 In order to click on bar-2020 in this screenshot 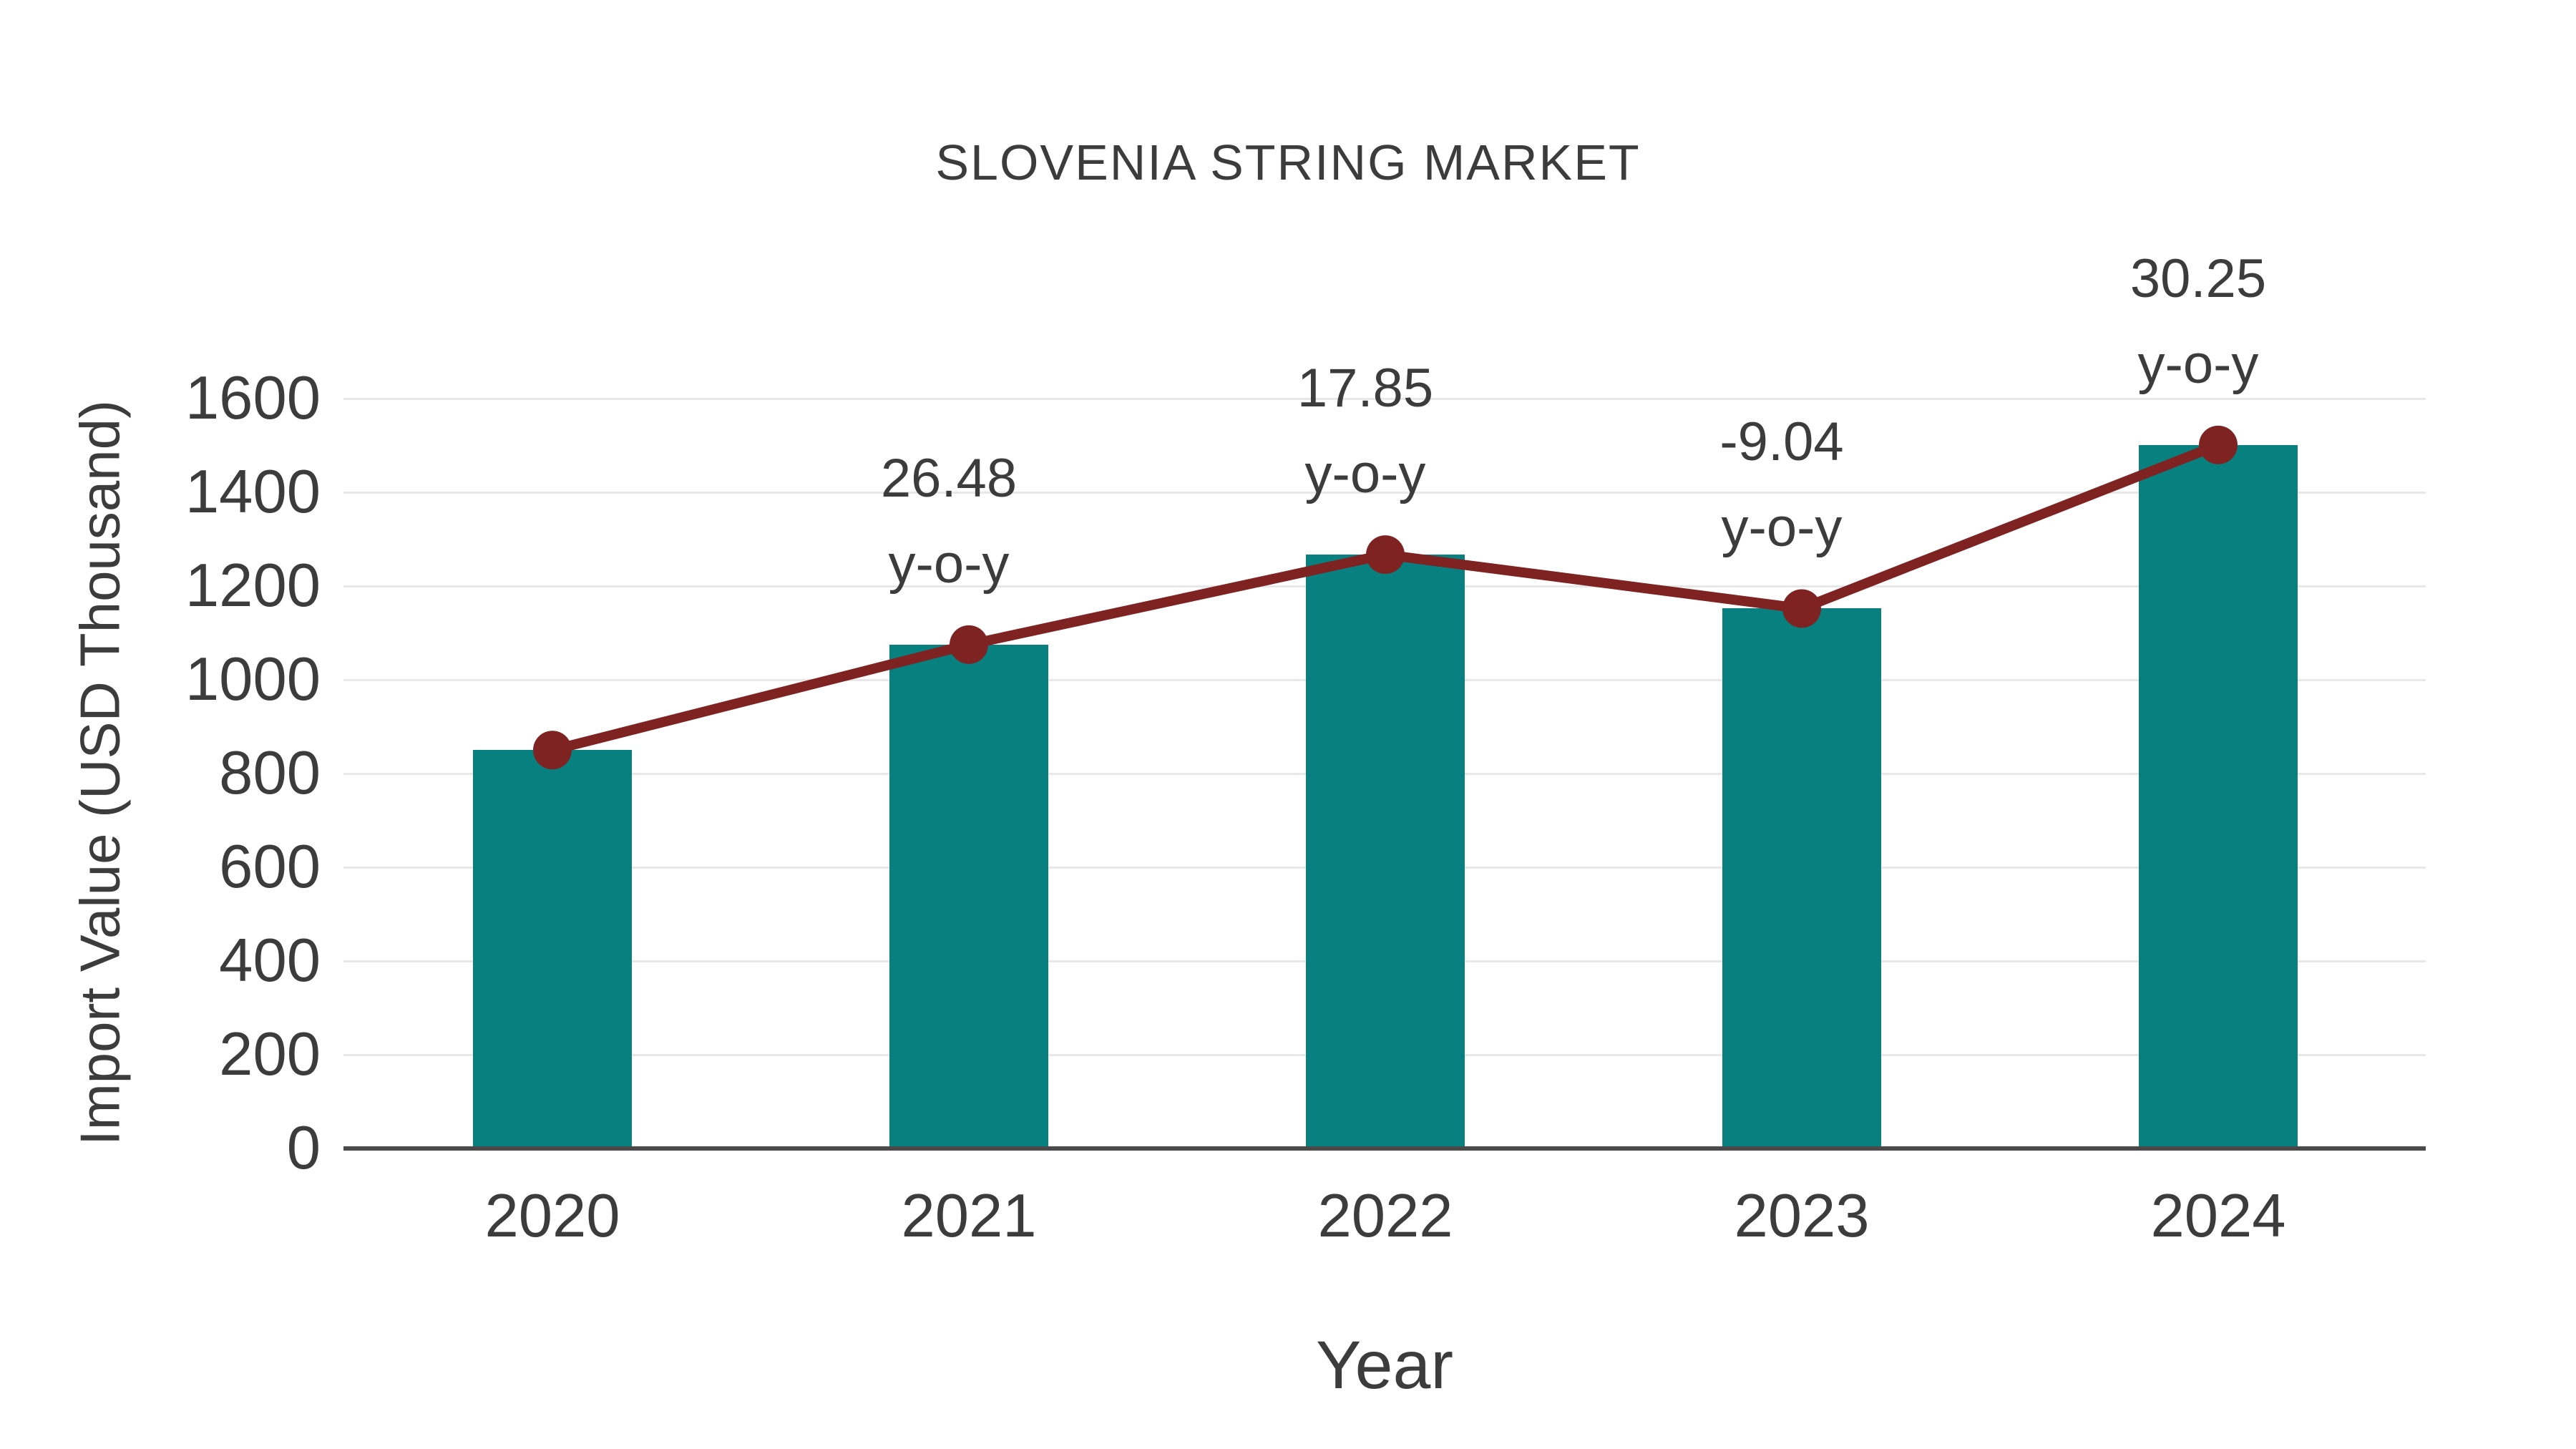, I will do `click(552, 949)`.